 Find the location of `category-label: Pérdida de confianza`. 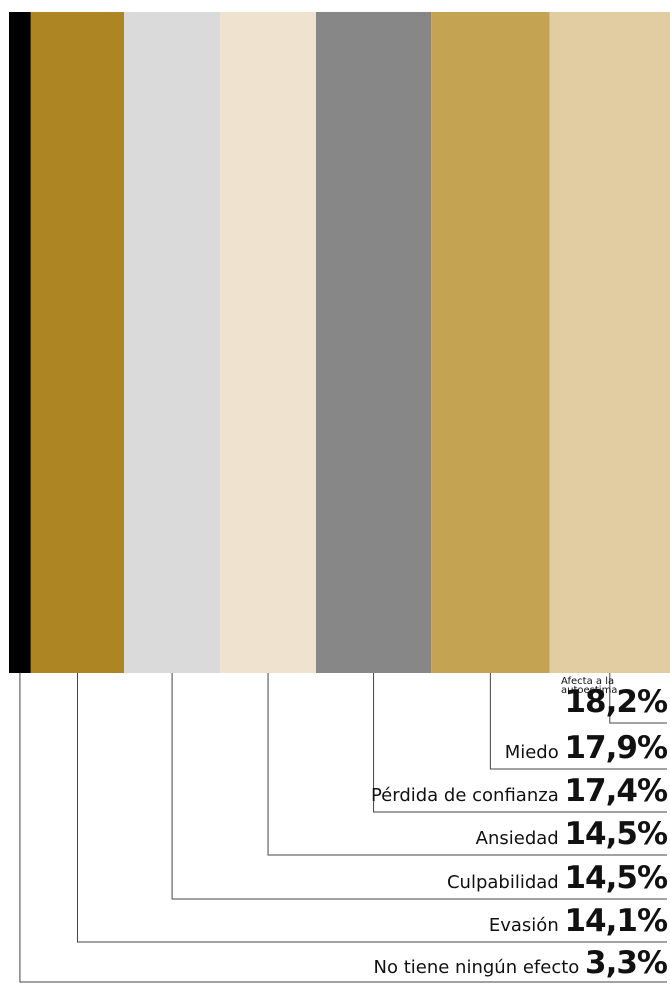

category-label: Pérdida de confianza is located at coordinates (468, 795).